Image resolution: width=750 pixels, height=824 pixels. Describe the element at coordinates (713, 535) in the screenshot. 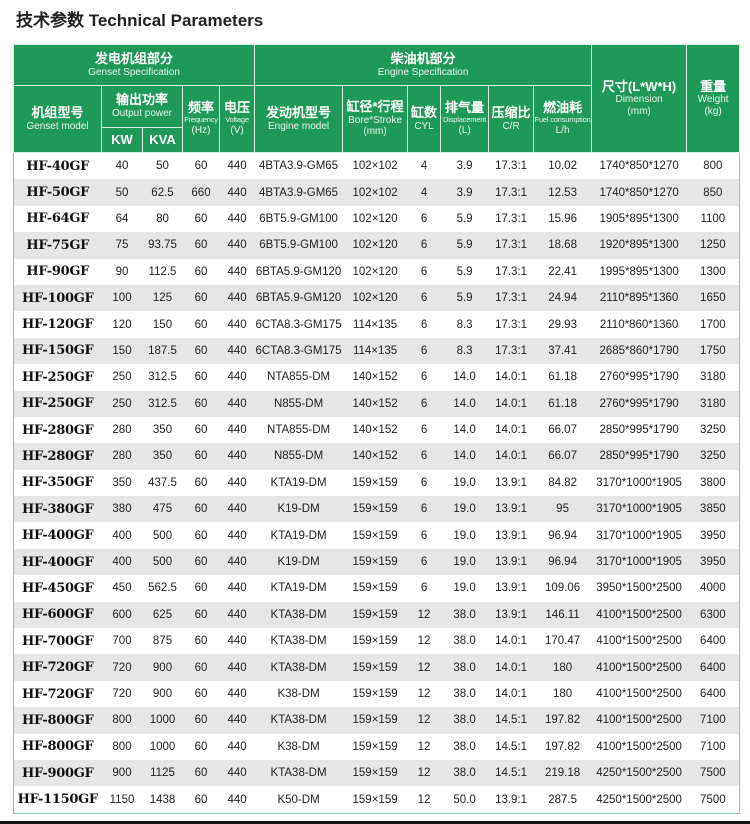

I see `cell-weight: 3950` at that location.